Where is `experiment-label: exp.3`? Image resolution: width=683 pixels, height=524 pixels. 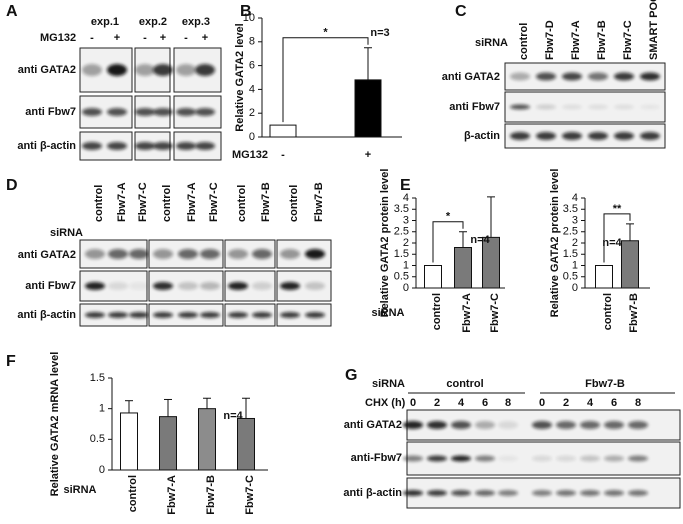 experiment-label: exp.3 is located at coordinates (196, 22).